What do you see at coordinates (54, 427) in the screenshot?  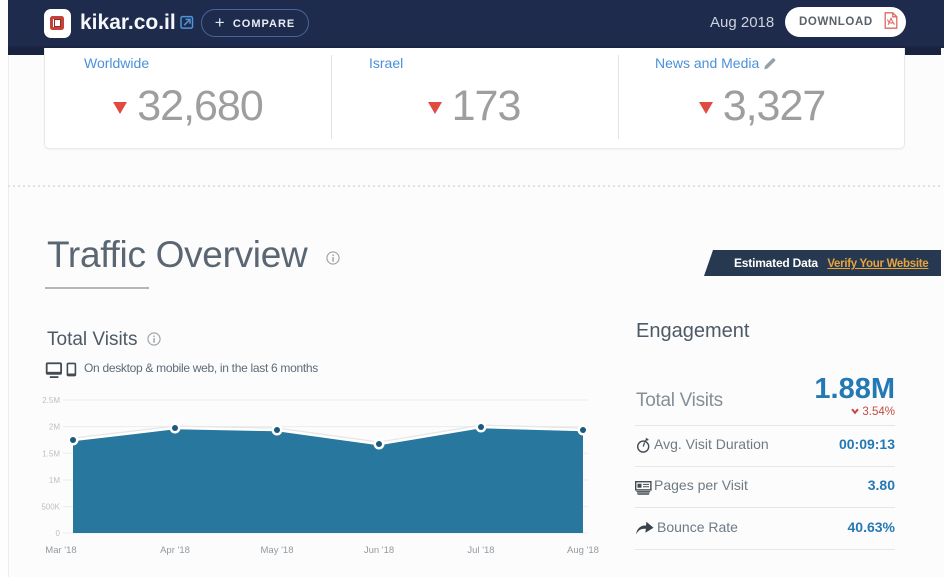 I see `svg-text: 2M` at bounding box center [54, 427].